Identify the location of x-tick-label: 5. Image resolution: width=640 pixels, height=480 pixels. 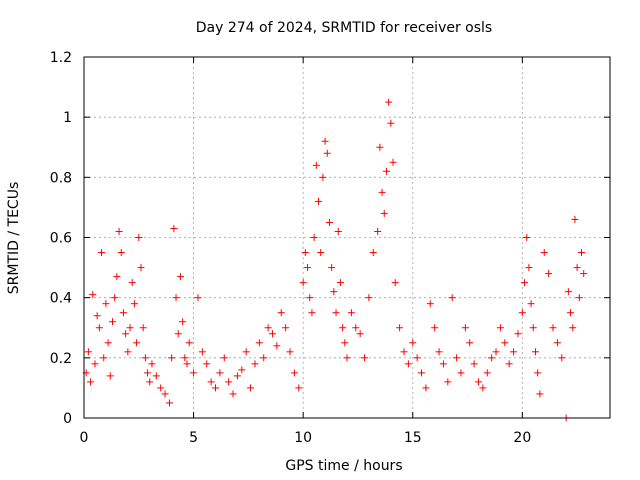
(193, 438).